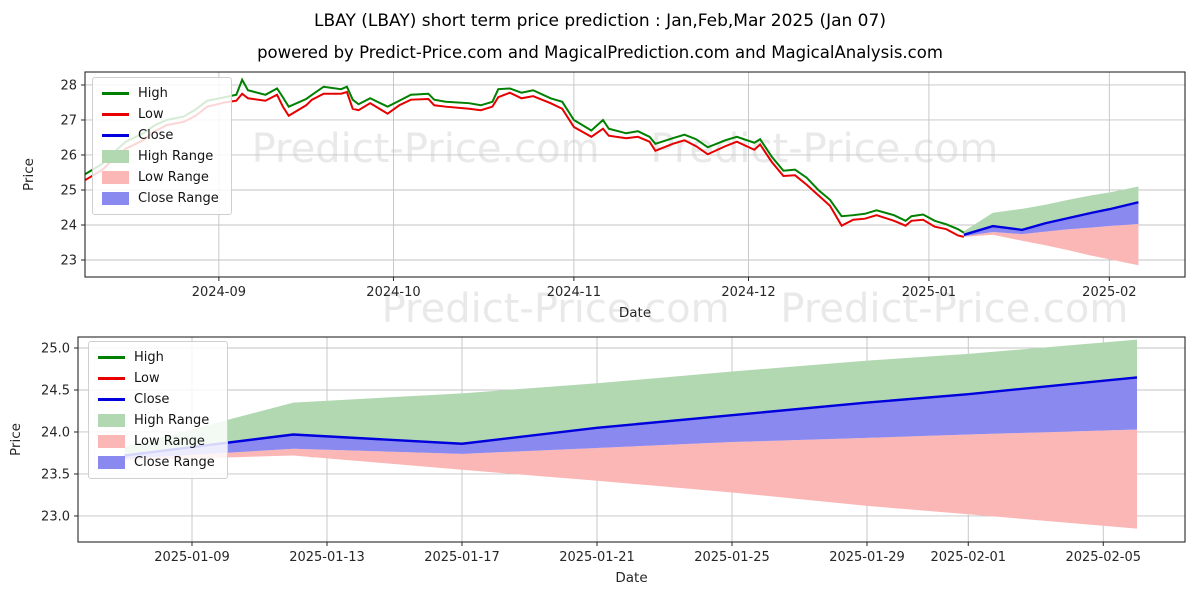 This screenshot has height=600, width=1200. What do you see at coordinates (68, 120) in the screenshot?
I see `y-tick-label: 27` at bounding box center [68, 120].